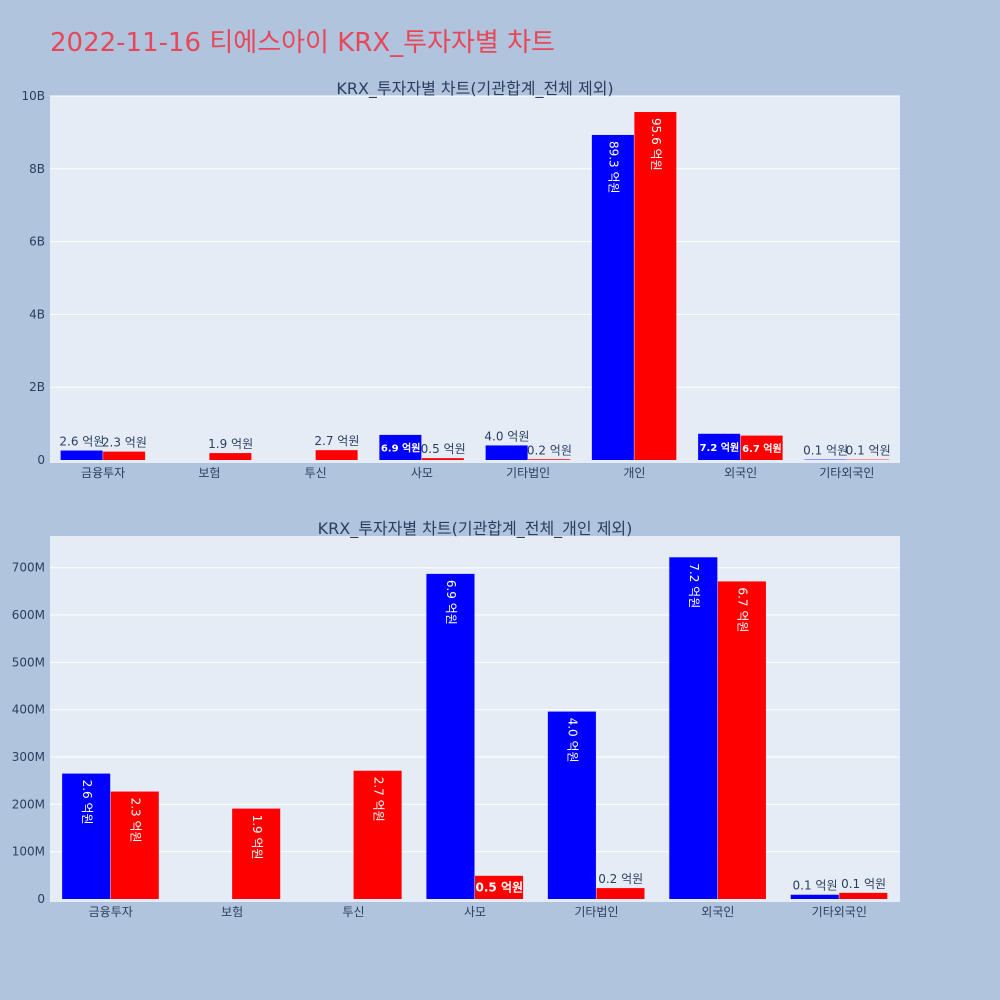 The height and width of the screenshot is (1000, 1000). What do you see at coordinates (740, 473) in the screenshot?
I see `chart1-x-tick-label: 외국인` at bounding box center [740, 473].